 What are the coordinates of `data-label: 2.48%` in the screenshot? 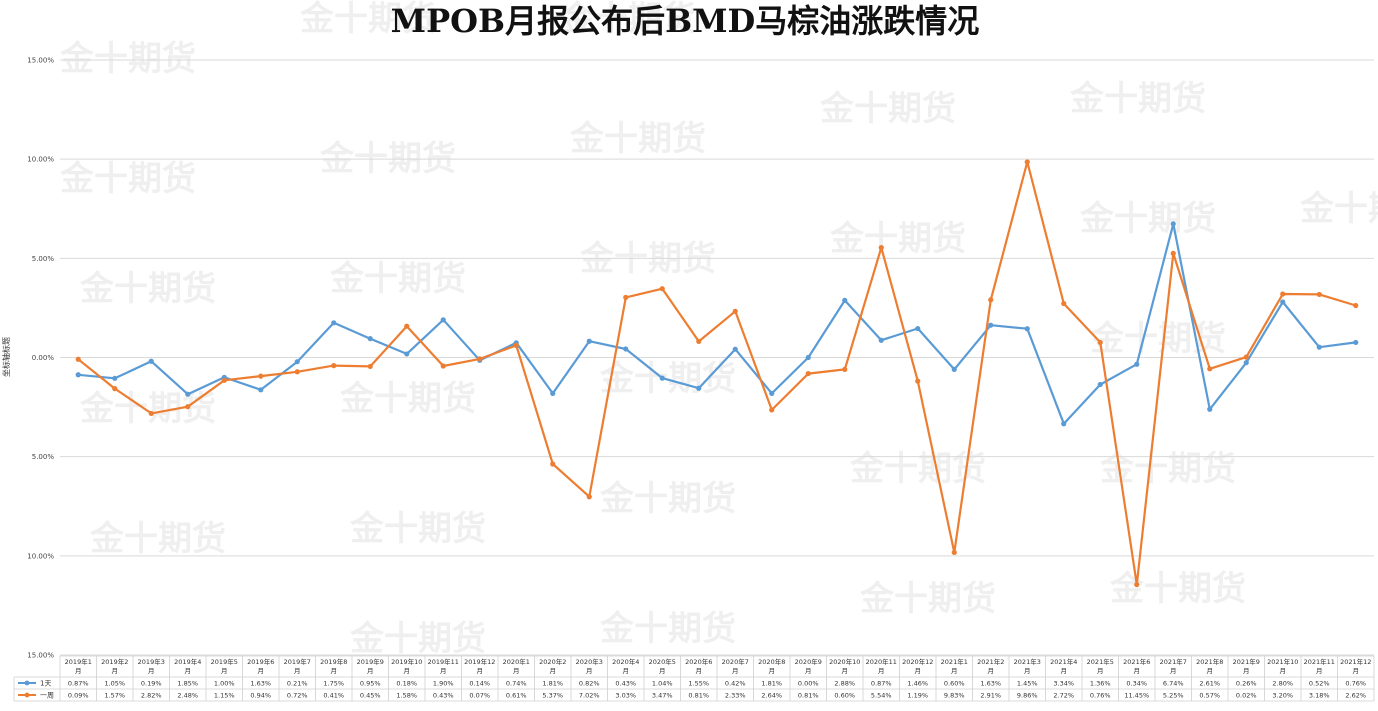 It's located at (187, 696).